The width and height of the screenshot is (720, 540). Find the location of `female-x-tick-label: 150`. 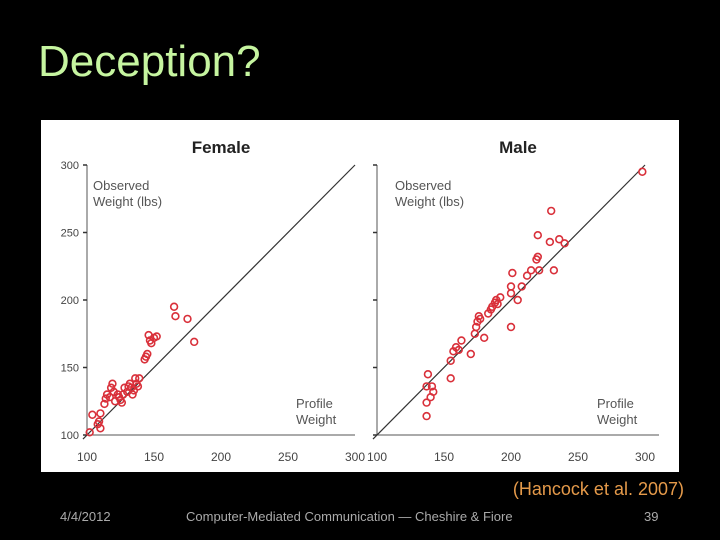

female-x-tick-label: 150 is located at coordinates (154, 457).